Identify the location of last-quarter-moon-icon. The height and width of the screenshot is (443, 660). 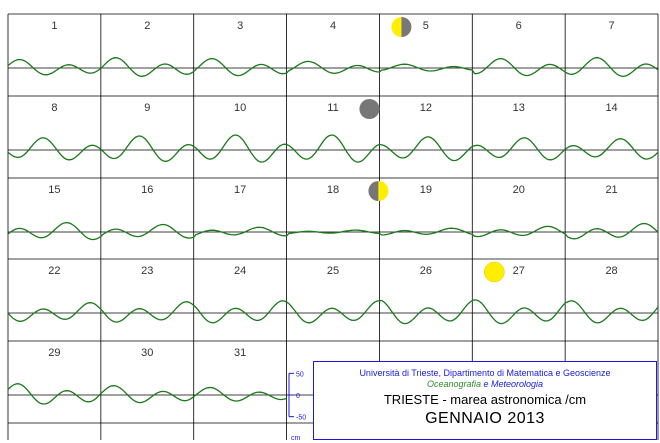
(401, 27).